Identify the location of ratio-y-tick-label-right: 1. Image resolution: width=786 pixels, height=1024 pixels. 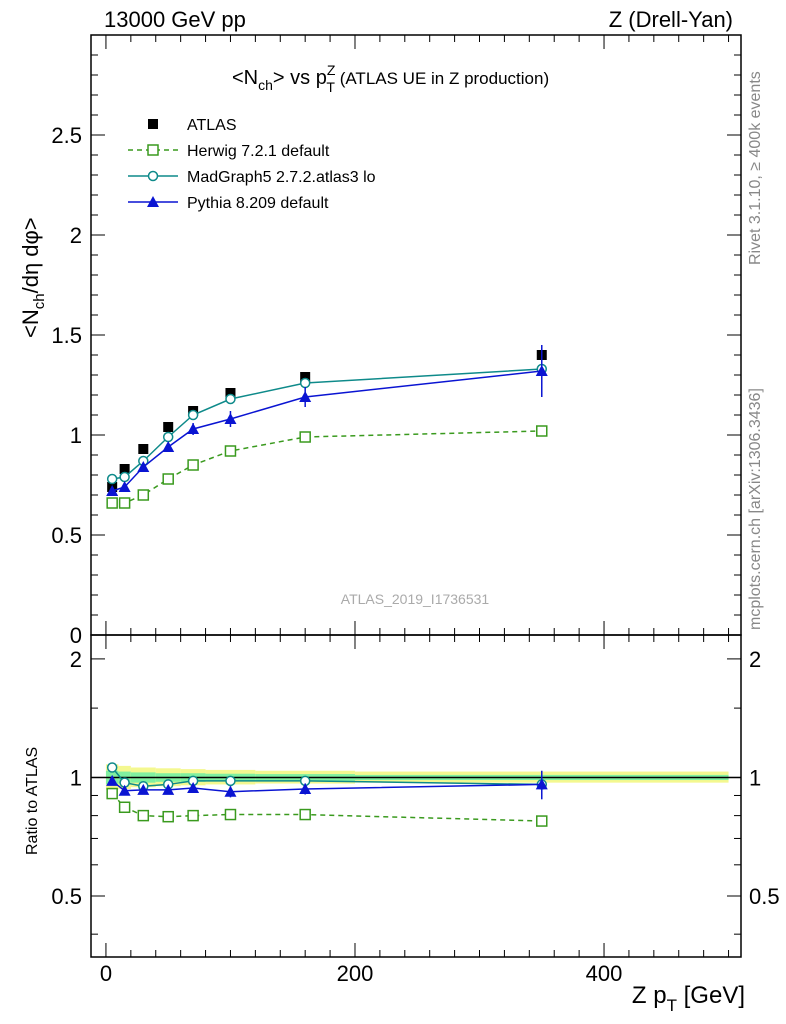
(755, 777).